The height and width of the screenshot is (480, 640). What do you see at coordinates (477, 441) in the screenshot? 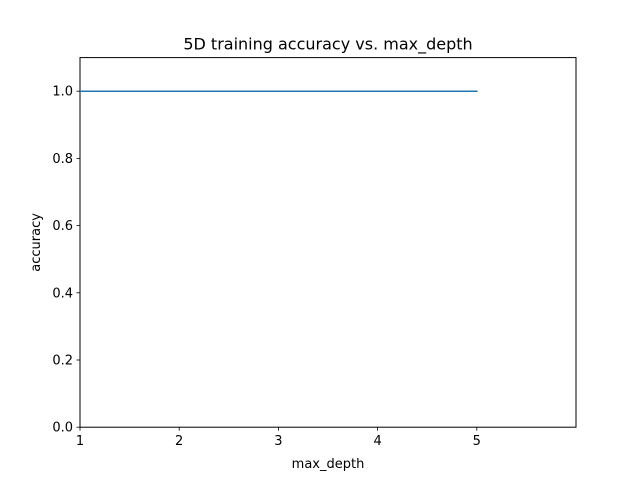
I see `x-tick-label: 5` at bounding box center [477, 441].